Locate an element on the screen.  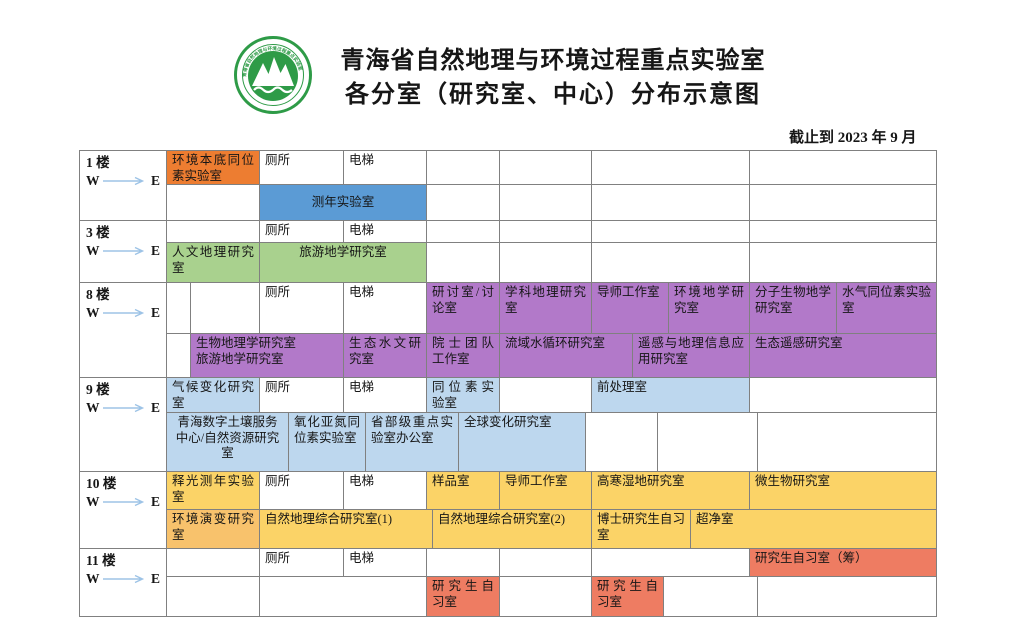
logo-mountains is located at coordinates (273, 71).